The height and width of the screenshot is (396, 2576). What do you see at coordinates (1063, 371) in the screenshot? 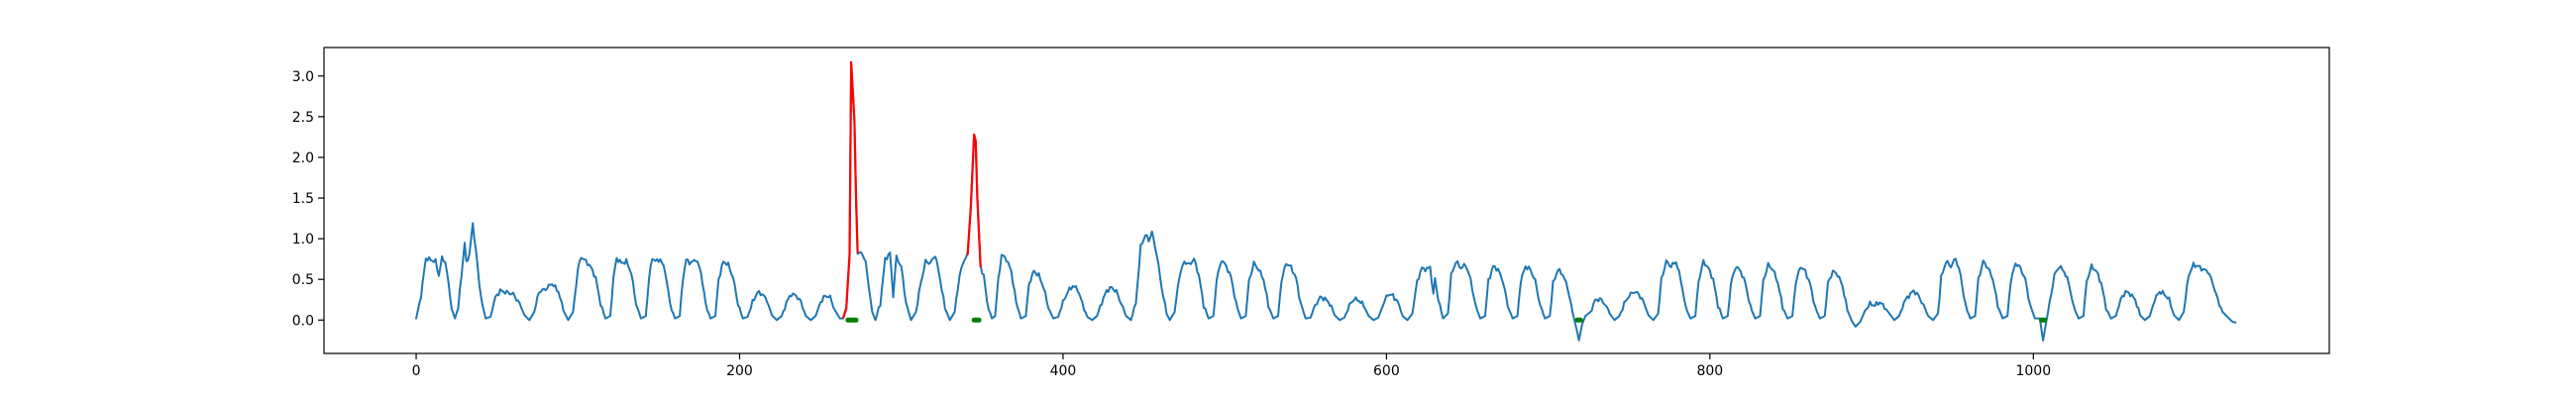
I see `x-tick-label: 400` at bounding box center [1063, 371].